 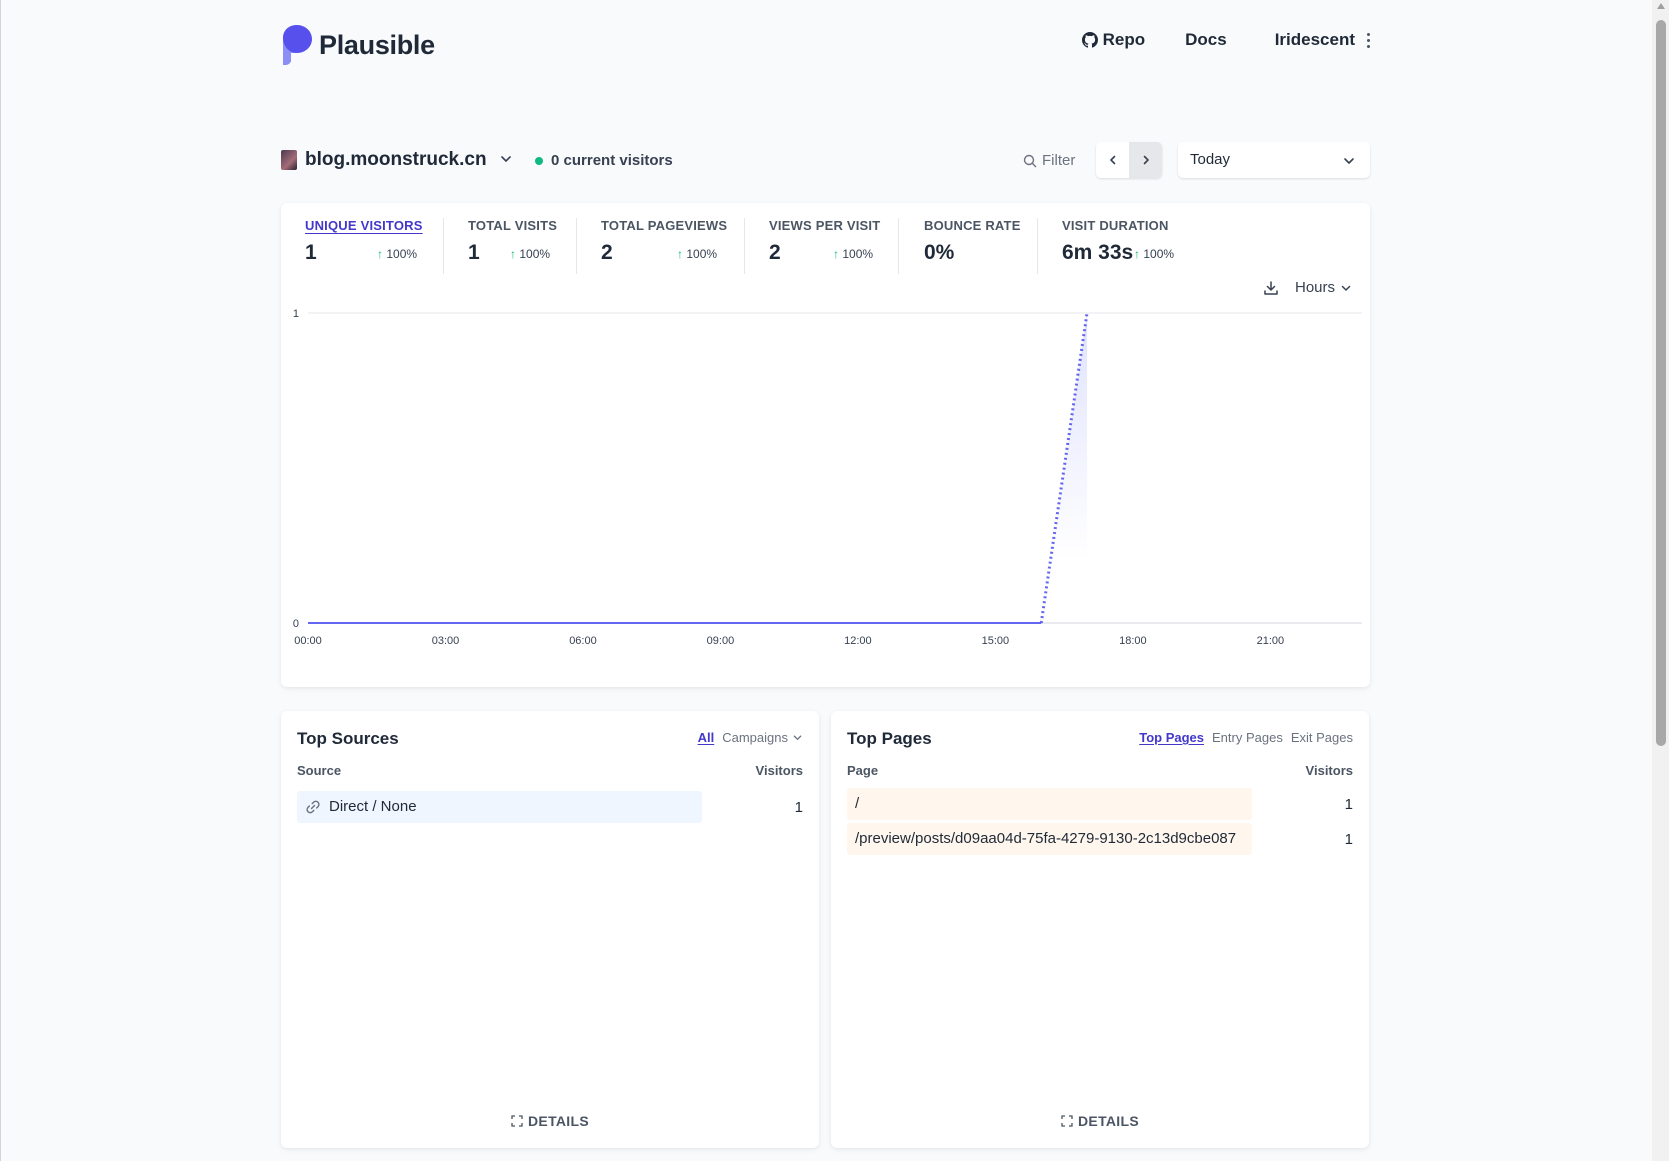 I want to click on download-icon, so click(x=1271, y=288).